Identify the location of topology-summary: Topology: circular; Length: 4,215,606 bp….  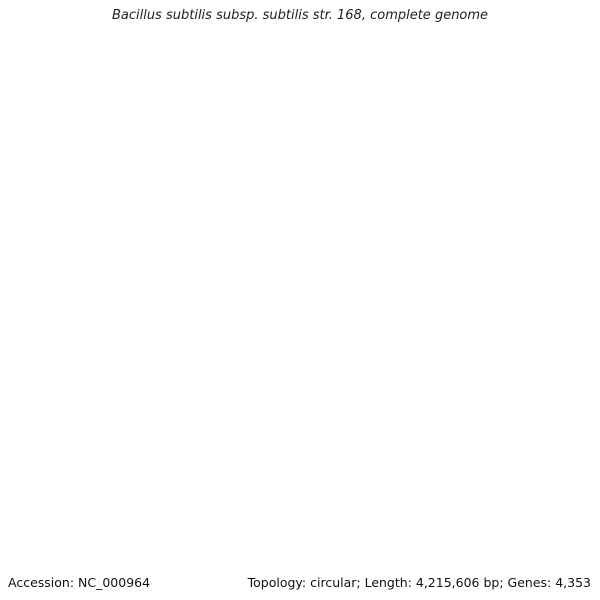
(419, 582).